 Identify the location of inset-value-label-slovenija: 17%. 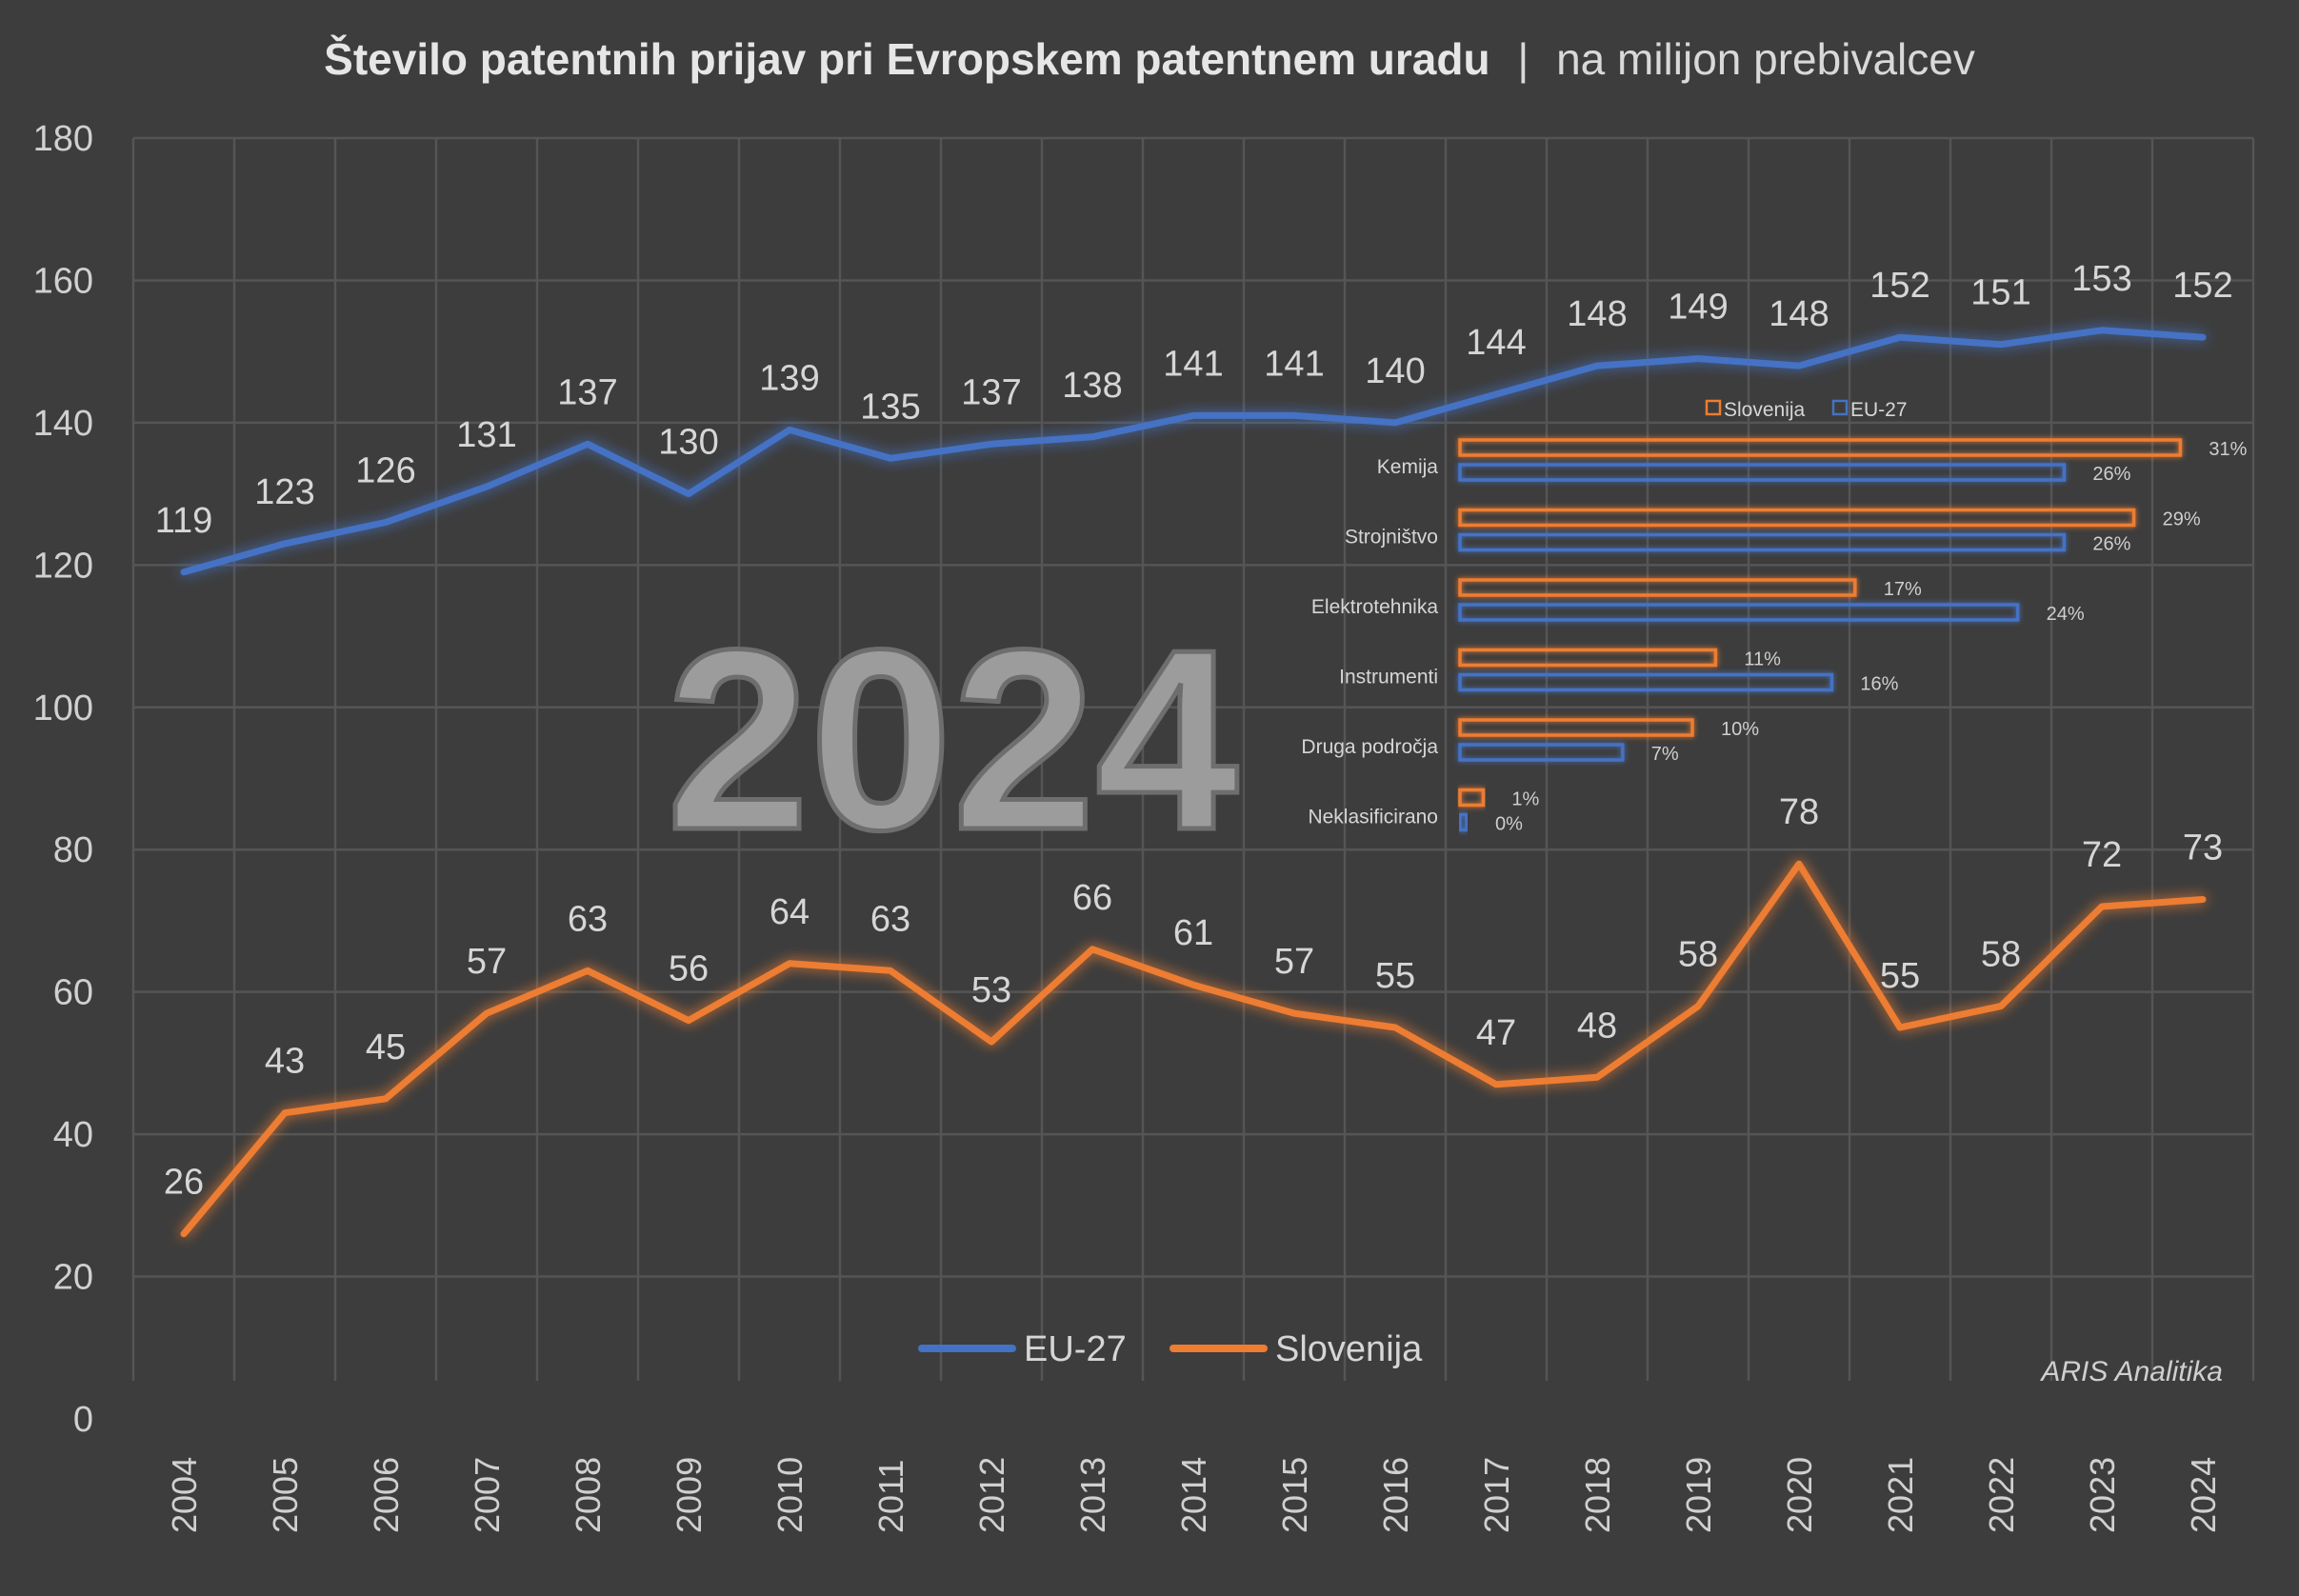
(1903, 589).